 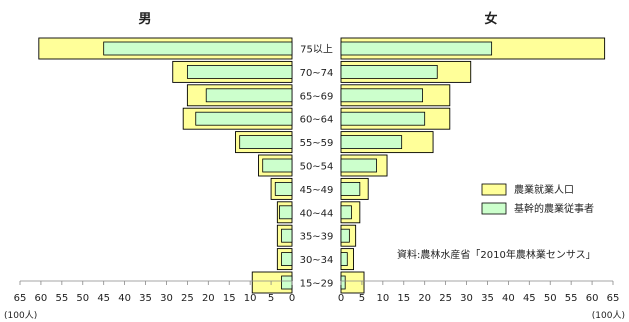 What do you see at coordinates (529, 298) in the screenshot?
I see `female-tick-label: 45` at bounding box center [529, 298].